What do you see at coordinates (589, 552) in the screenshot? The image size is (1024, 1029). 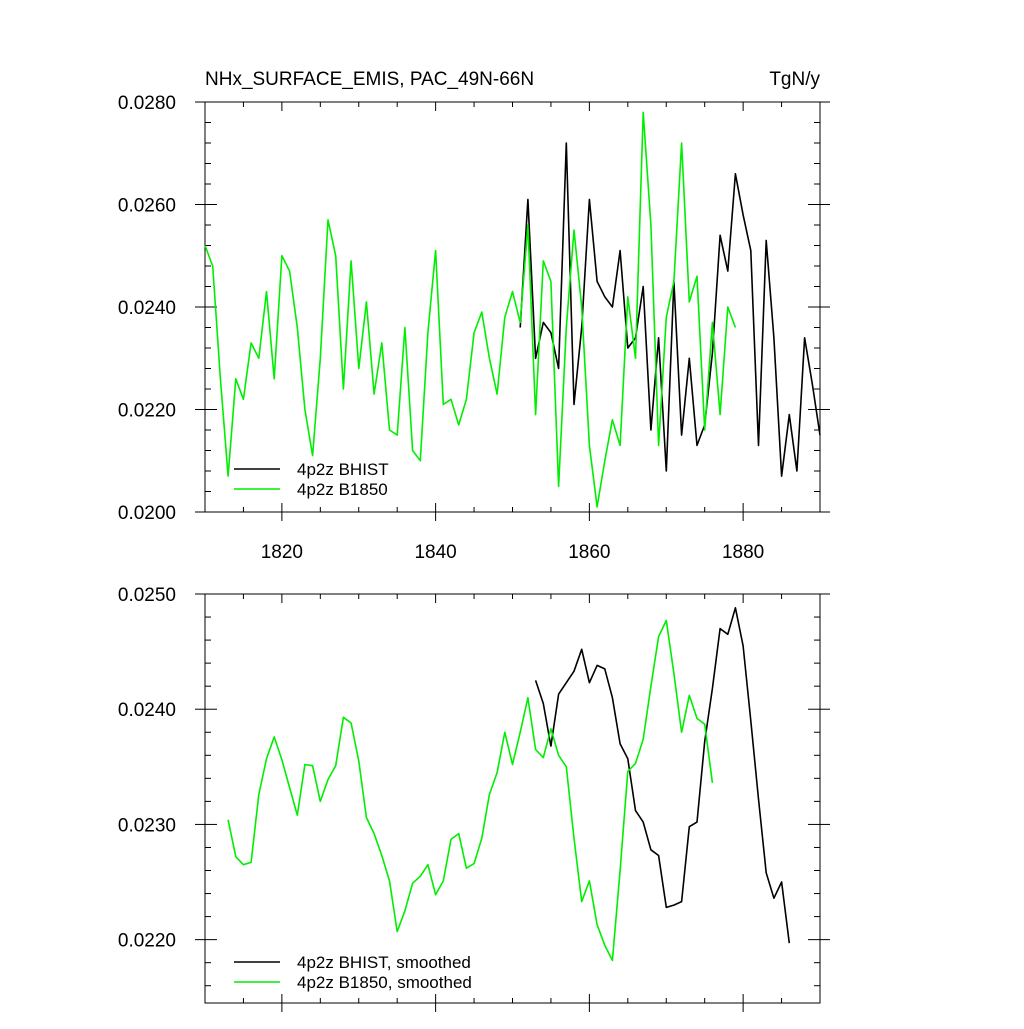 I see `x-tick-label: 1860` at bounding box center [589, 552].